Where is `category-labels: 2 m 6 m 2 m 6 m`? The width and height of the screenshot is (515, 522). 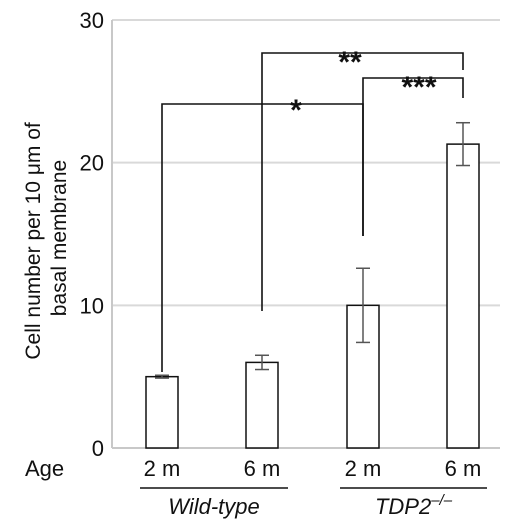
category-labels: 2 m 6 m 2 m 6 m is located at coordinates (313, 468).